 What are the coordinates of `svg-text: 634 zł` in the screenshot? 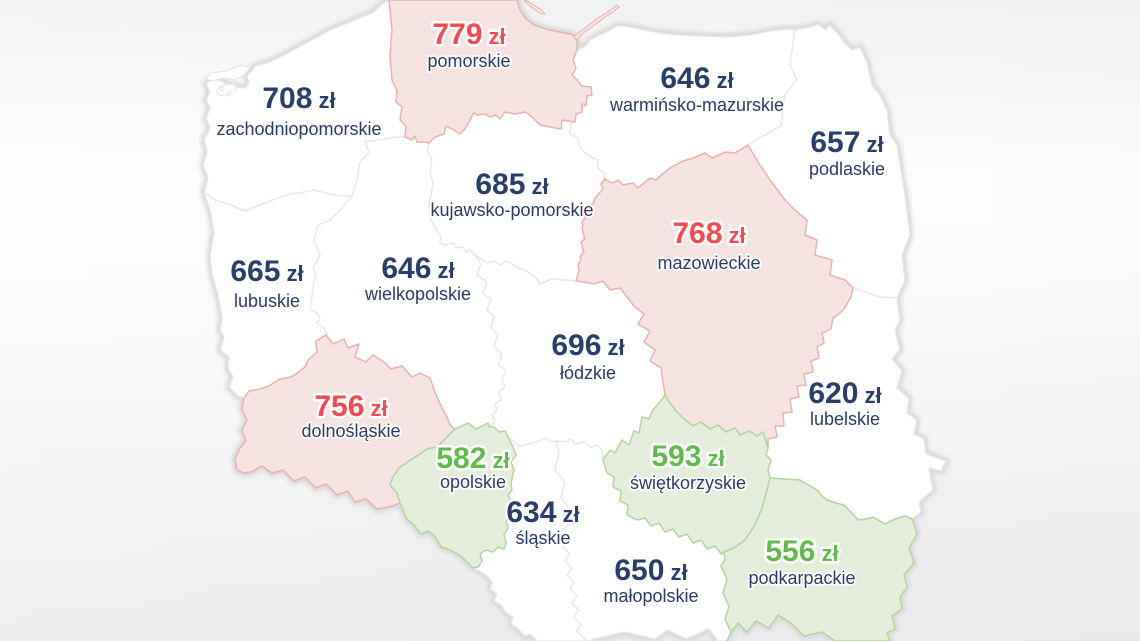 It's located at (542, 512).